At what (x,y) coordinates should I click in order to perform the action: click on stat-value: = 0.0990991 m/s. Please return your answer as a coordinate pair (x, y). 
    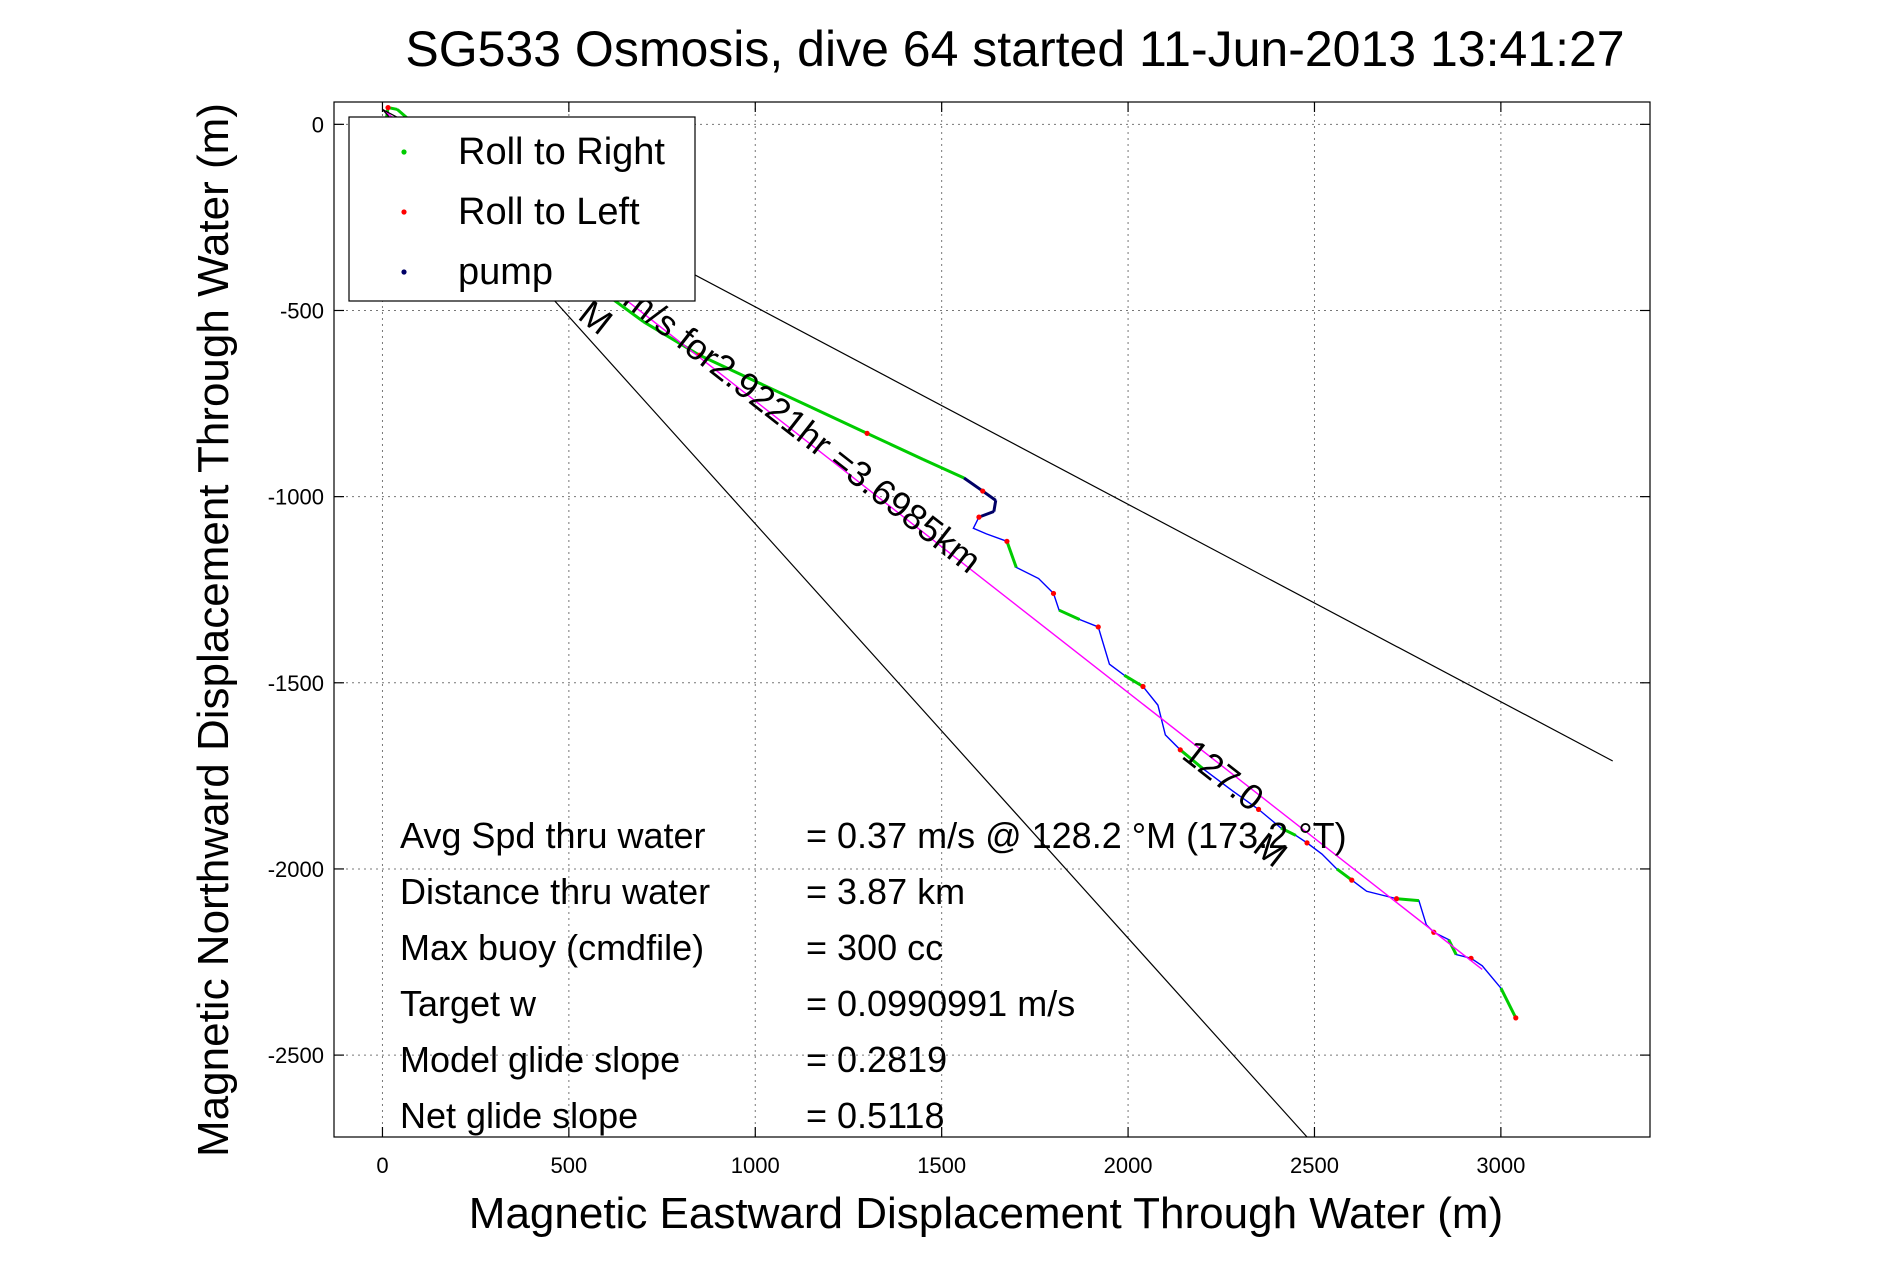
    Looking at the image, I should click on (940, 1003).